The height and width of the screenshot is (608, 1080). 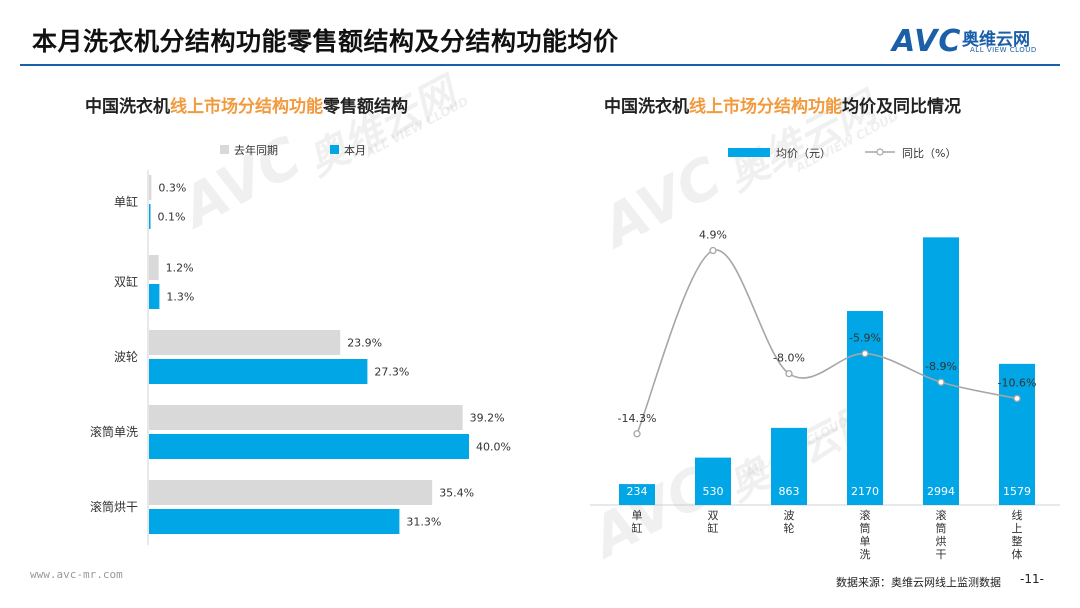 What do you see at coordinates (1017, 382) in the screenshot?
I see `yoy-label: -10.6%` at bounding box center [1017, 382].